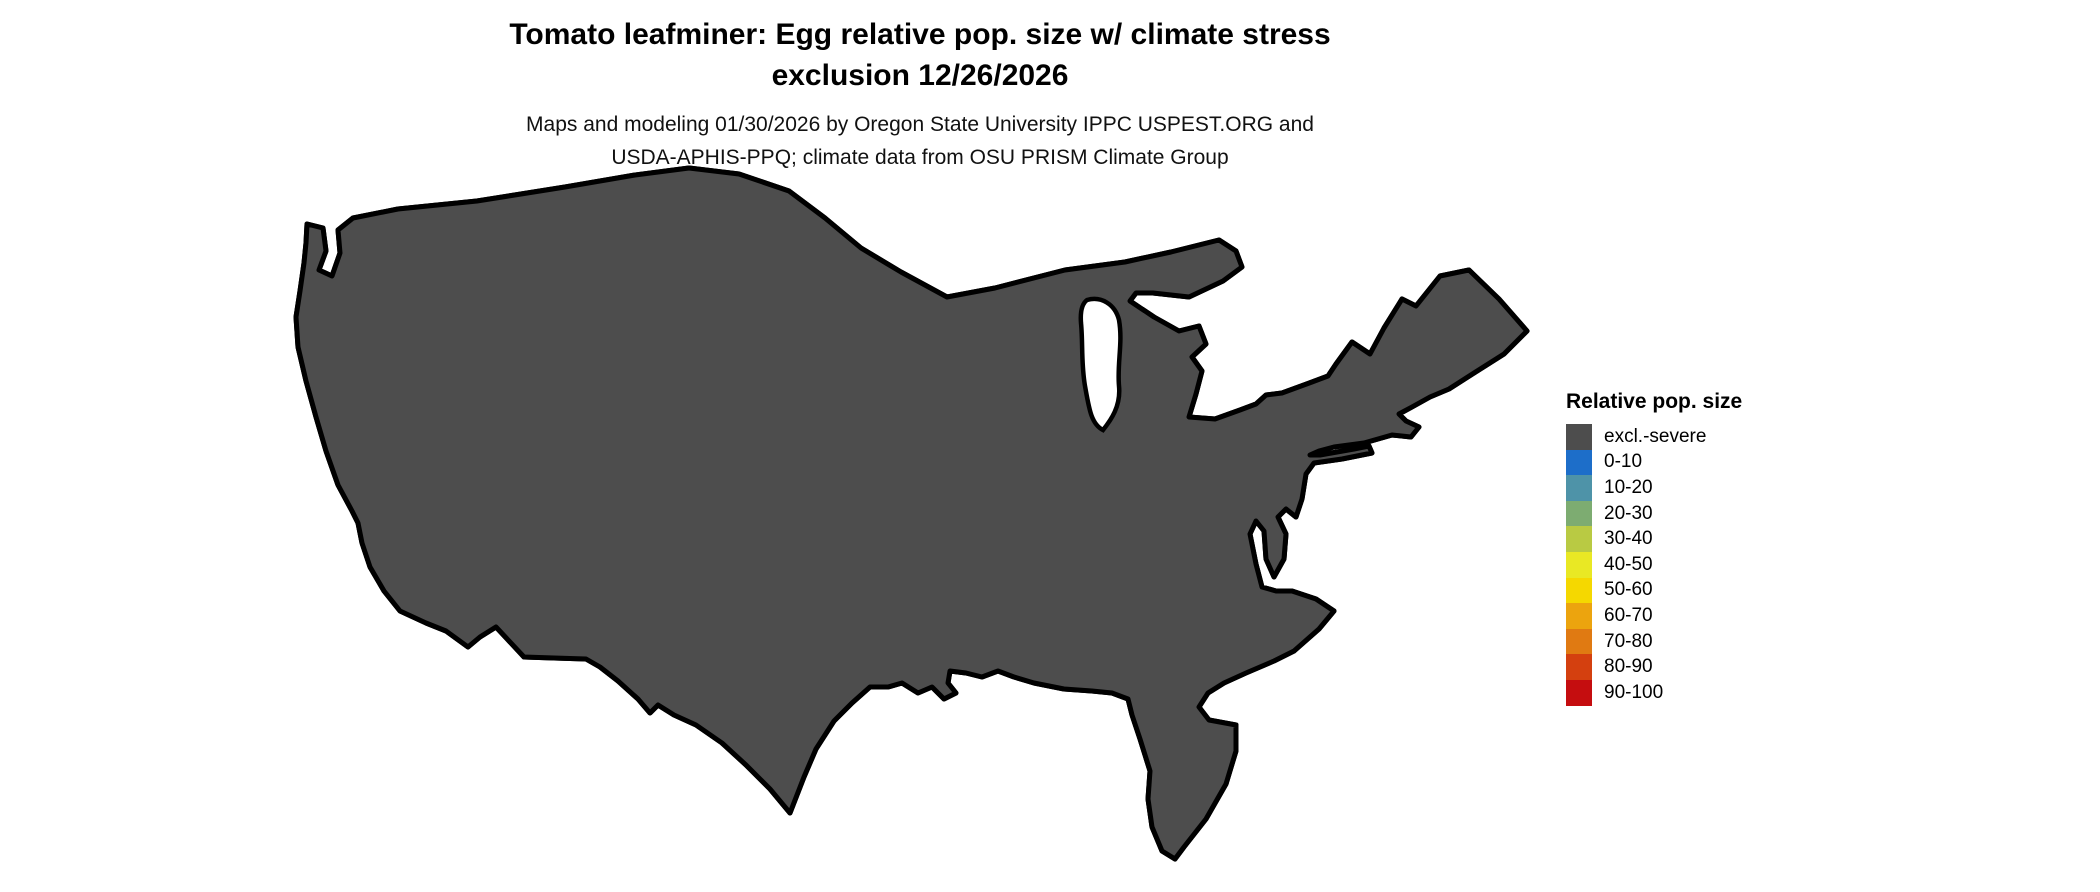  Describe the element at coordinates (1654, 539) in the screenshot. I see `legend-row: 30-40` at that location.